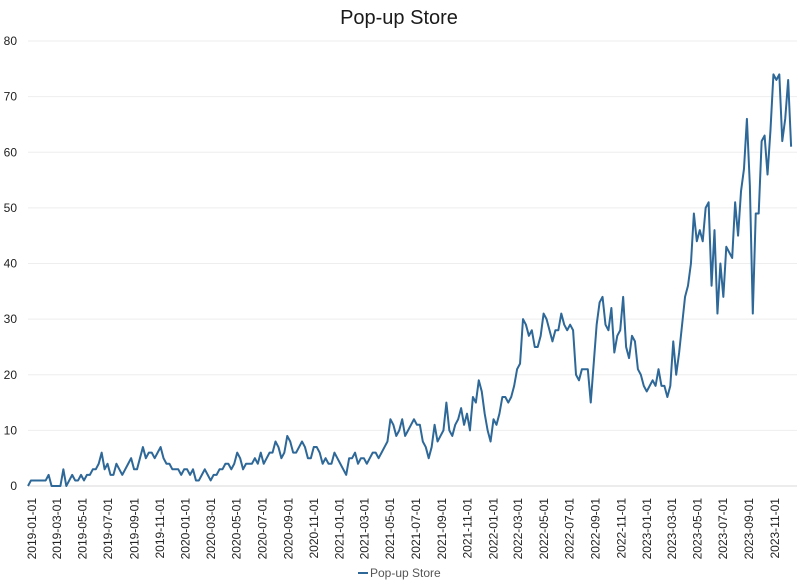  I want to click on x-tick-label: 2019-09-01, so click(134, 529).